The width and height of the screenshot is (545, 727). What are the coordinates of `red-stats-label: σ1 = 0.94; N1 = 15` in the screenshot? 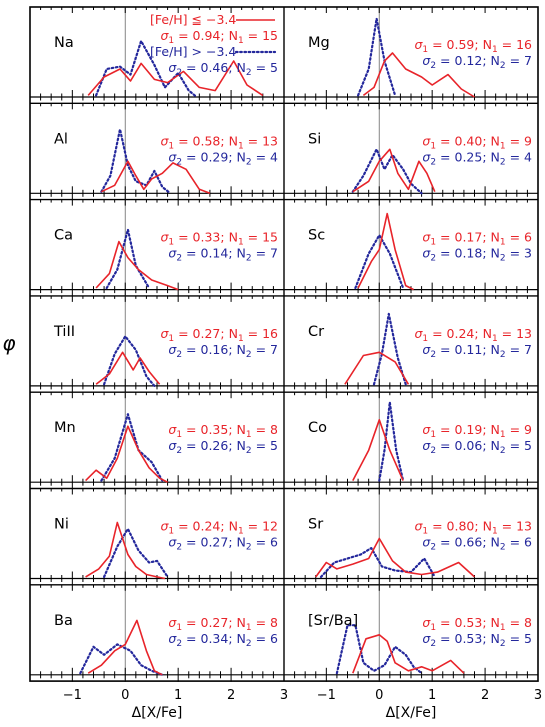 It's located at (219, 37).